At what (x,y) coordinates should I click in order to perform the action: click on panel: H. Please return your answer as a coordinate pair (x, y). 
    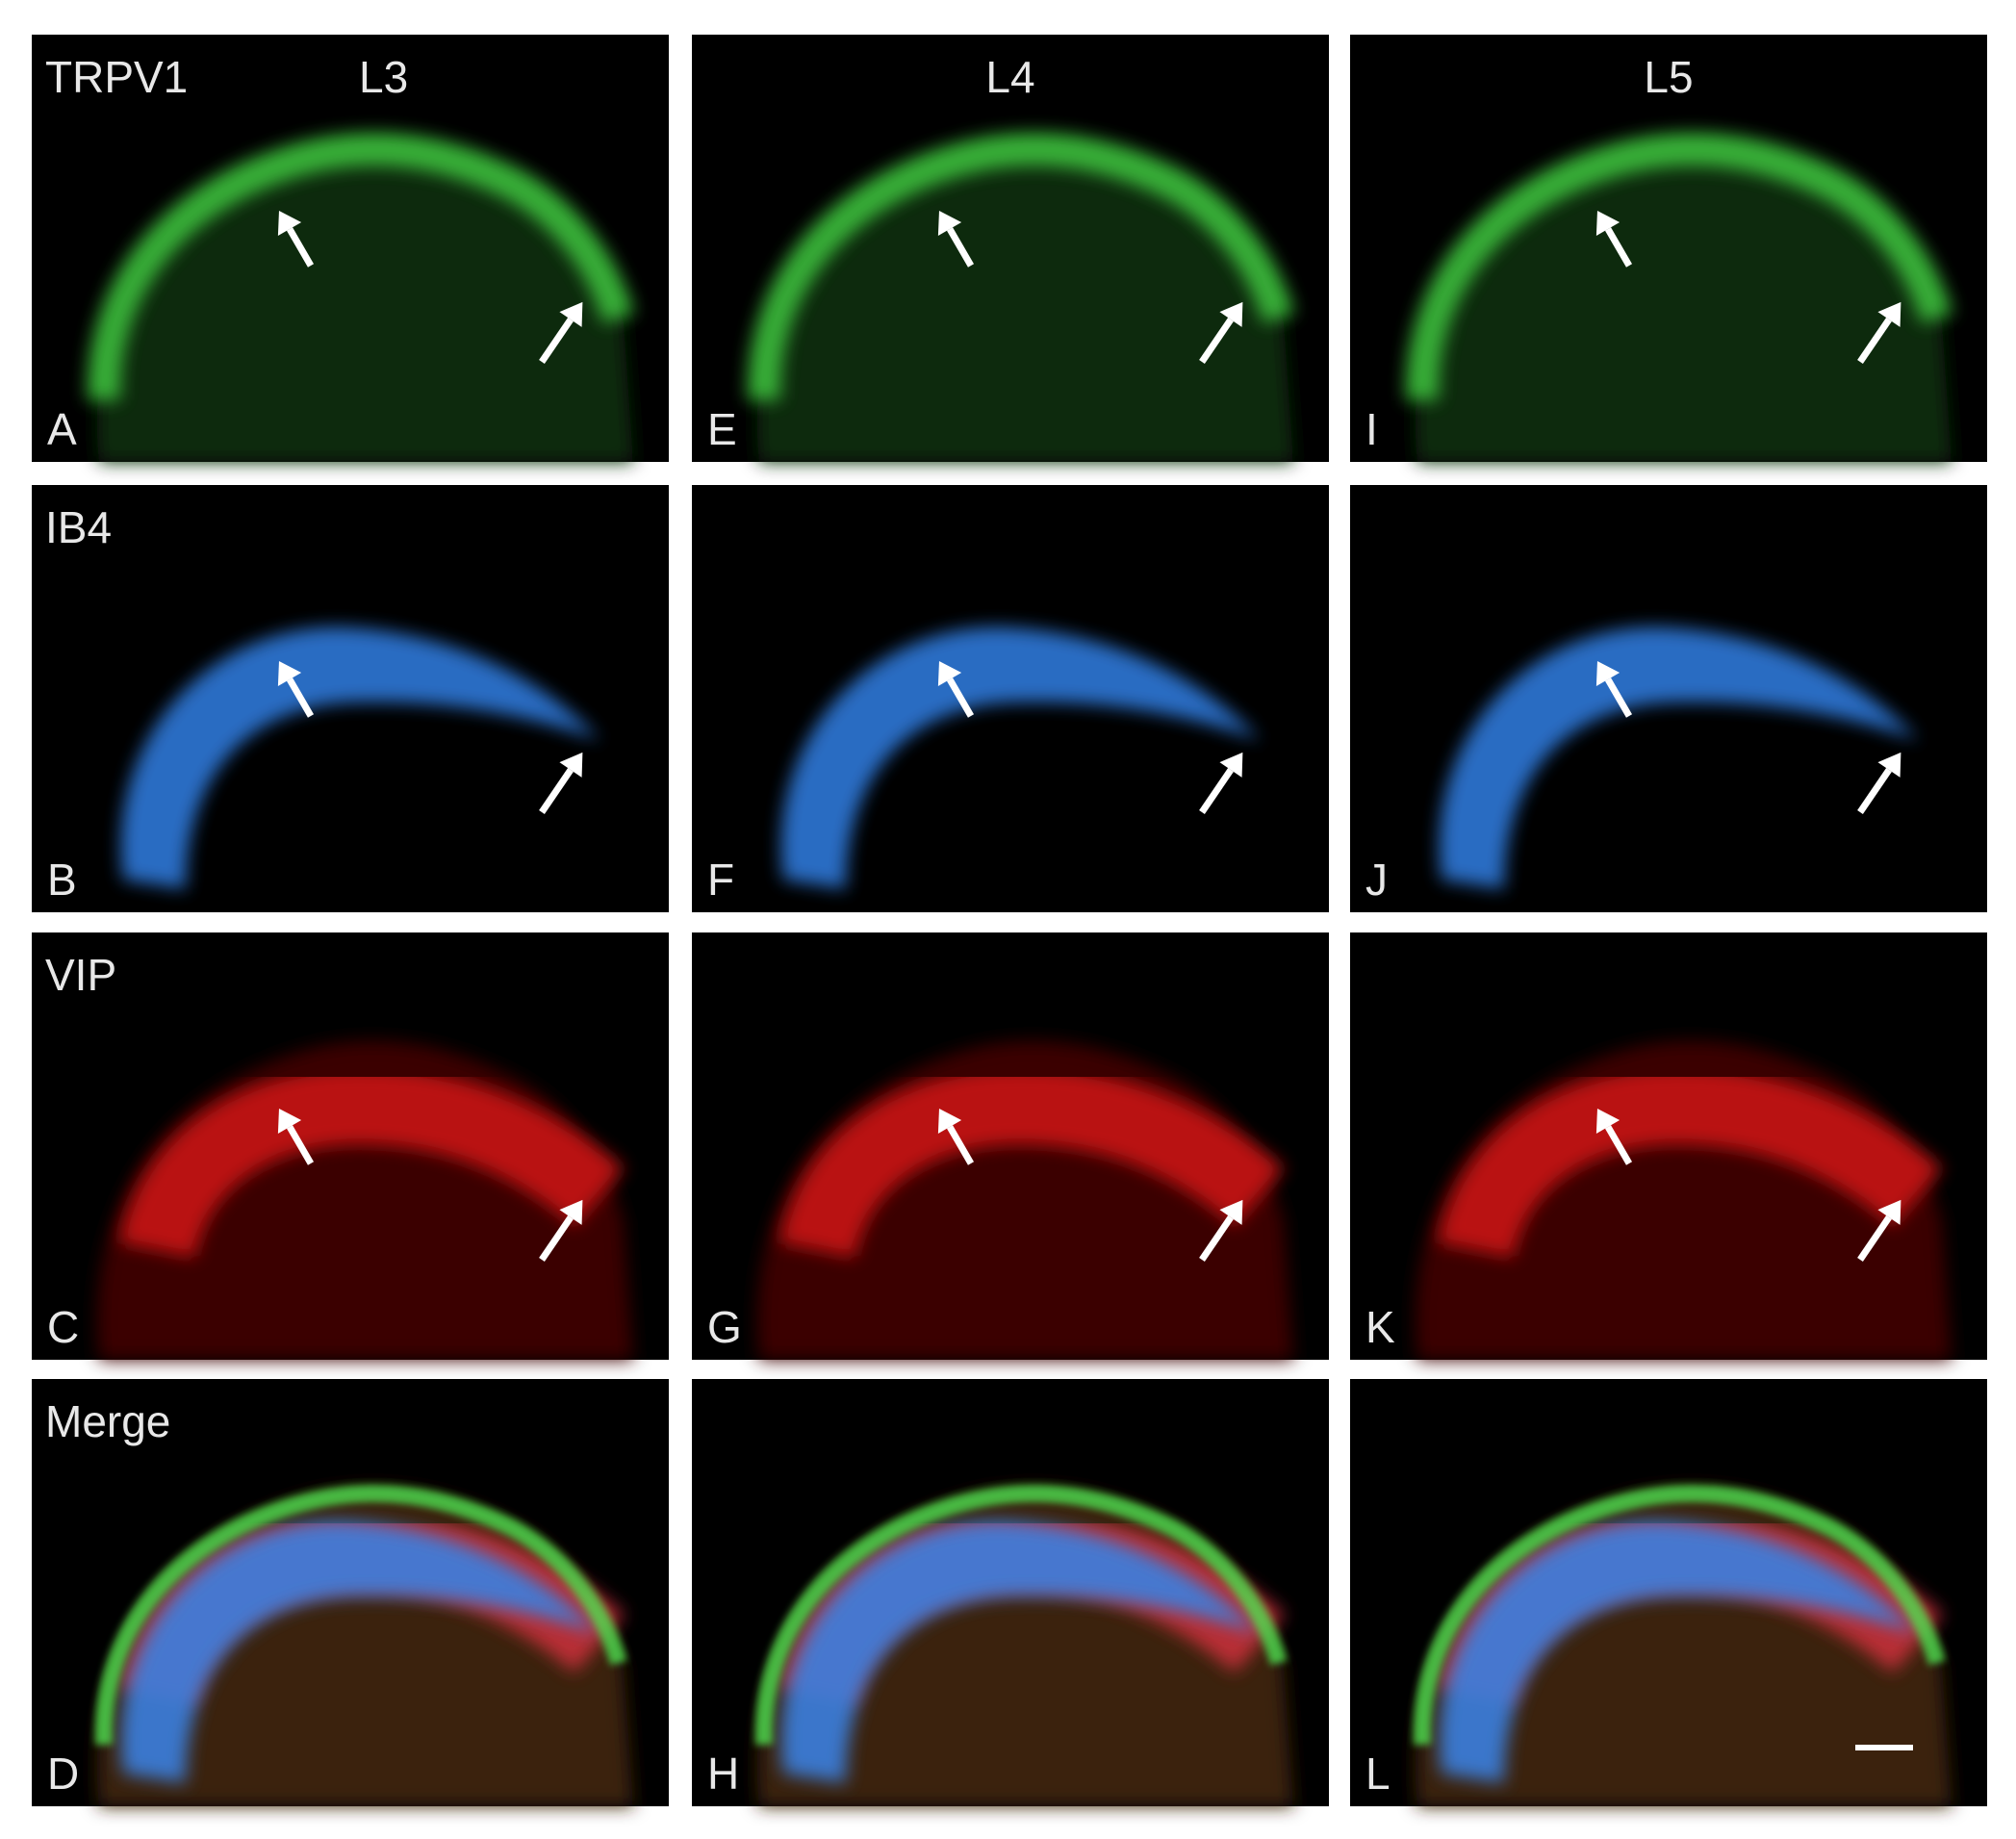
    Looking at the image, I should click on (1010, 1592).